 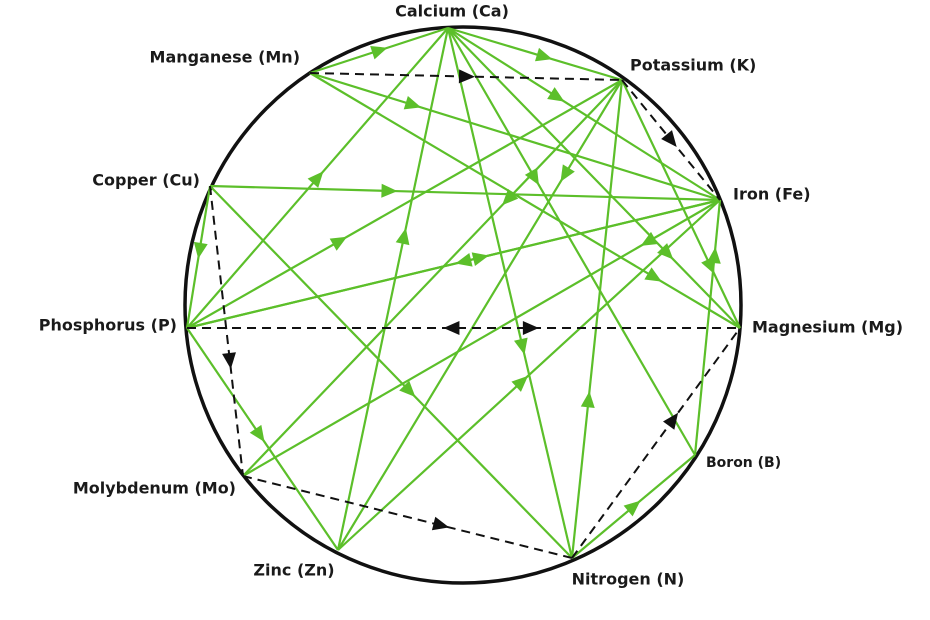 I want to click on node-label: Iron (Fe), so click(x=772, y=194).